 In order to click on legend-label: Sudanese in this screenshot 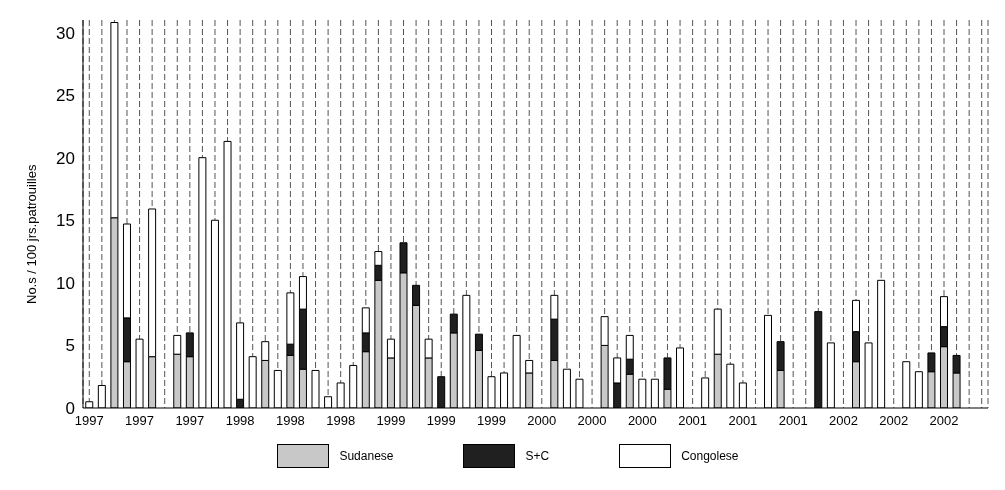, I will do `click(366, 456)`.